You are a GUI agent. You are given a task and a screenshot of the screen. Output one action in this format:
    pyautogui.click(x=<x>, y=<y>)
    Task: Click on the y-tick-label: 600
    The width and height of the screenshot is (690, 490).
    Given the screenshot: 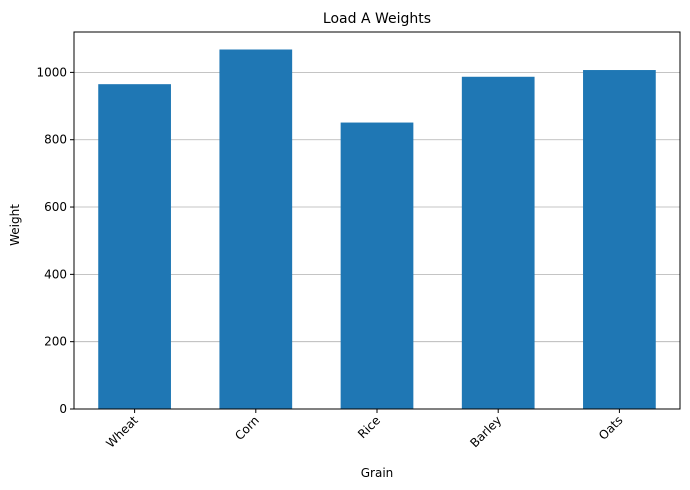 What is the action you would take?
    pyautogui.click(x=55, y=207)
    